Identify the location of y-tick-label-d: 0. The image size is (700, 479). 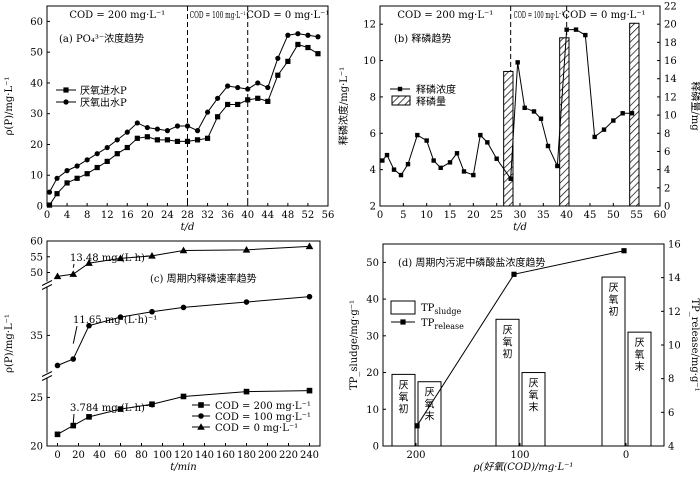
(376, 447).